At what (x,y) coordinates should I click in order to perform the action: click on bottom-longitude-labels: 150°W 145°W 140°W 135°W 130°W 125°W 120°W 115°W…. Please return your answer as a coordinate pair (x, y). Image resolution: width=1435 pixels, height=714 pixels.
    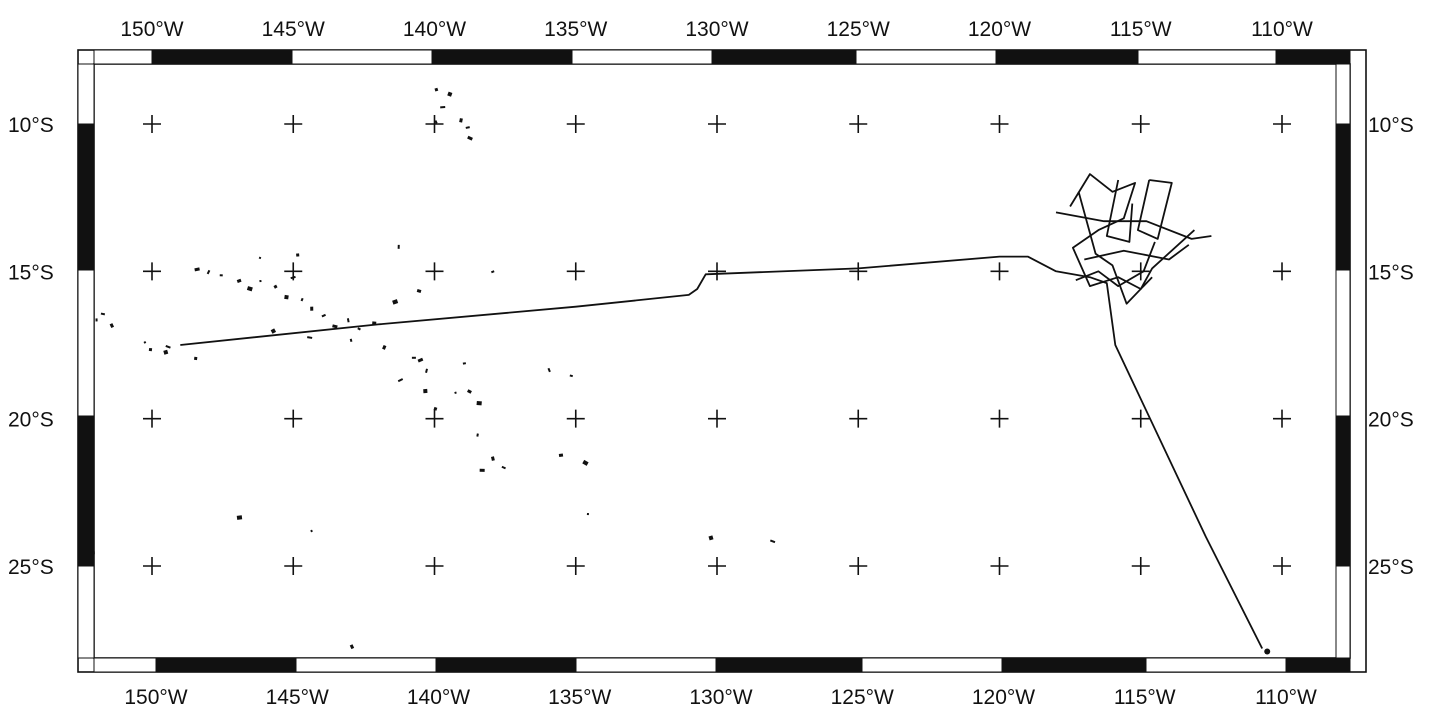
    Looking at the image, I should click on (720, 697).